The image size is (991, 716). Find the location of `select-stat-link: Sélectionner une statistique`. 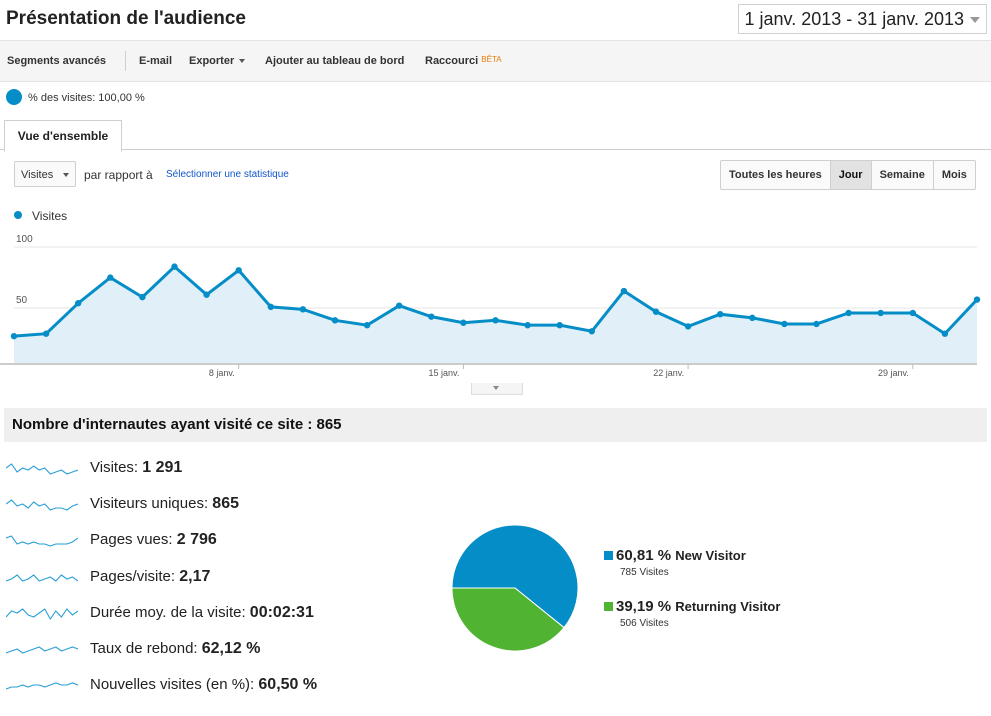

select-stat-link: Sélectionner une statistique is located at coordinates (227, 174).